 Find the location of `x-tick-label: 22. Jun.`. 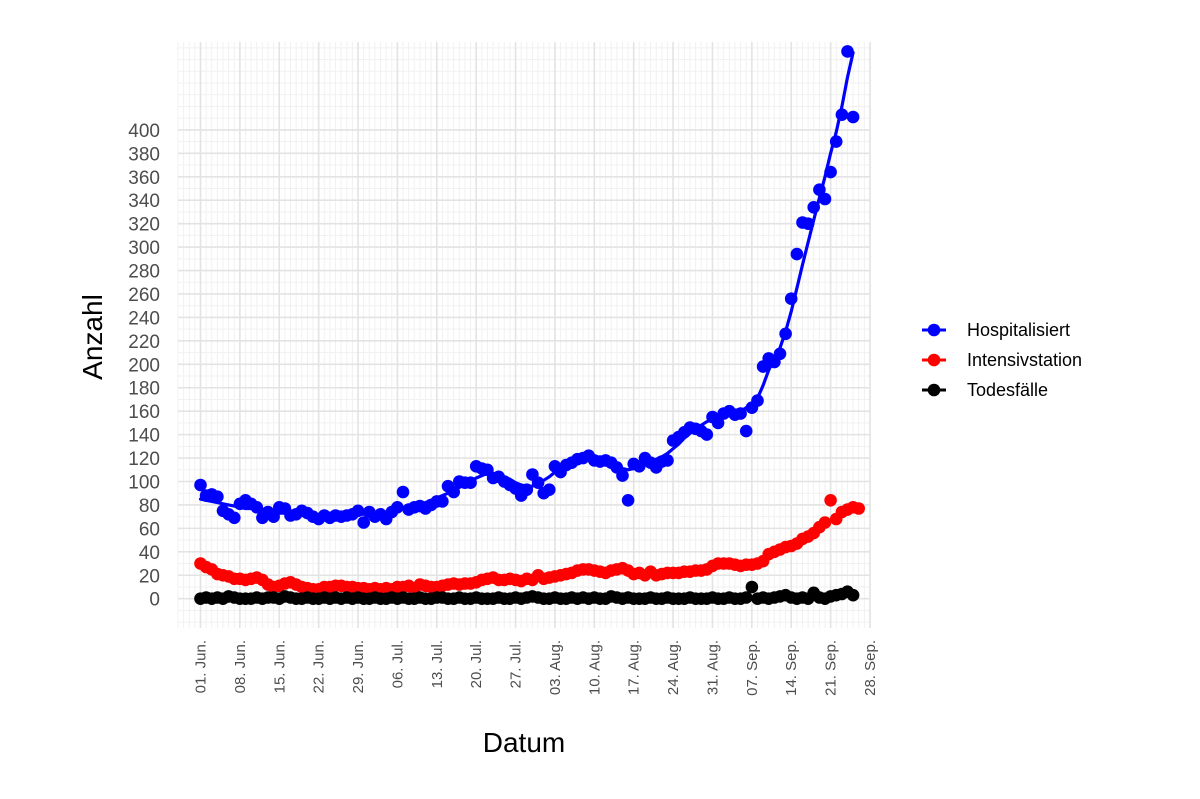

x-tick-label: 22. Jun. is located at coordinates (319, 666).